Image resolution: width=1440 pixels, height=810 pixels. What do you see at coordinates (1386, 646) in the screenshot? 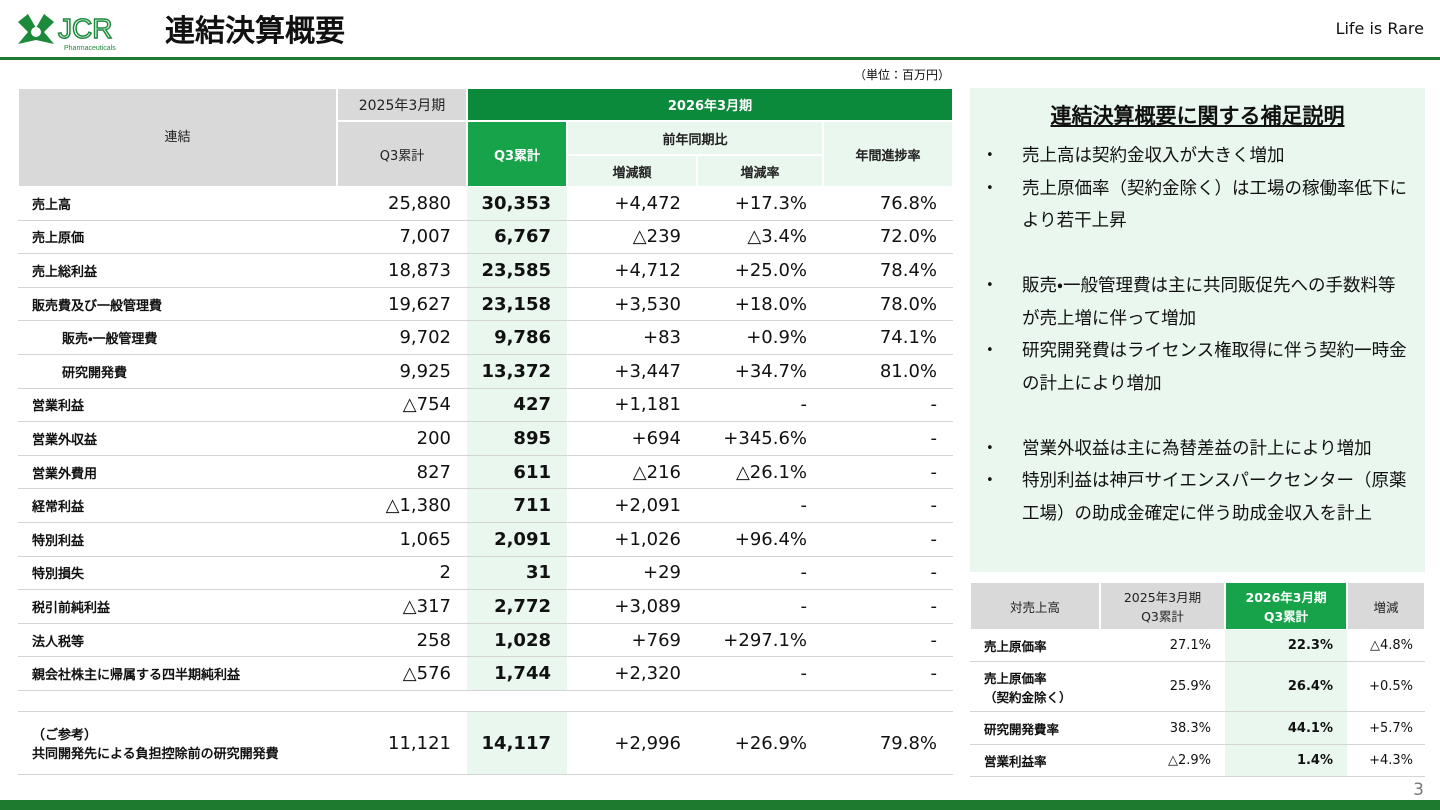
I see `ratio-value: △4.8%` at bounding box center [1386, 646].